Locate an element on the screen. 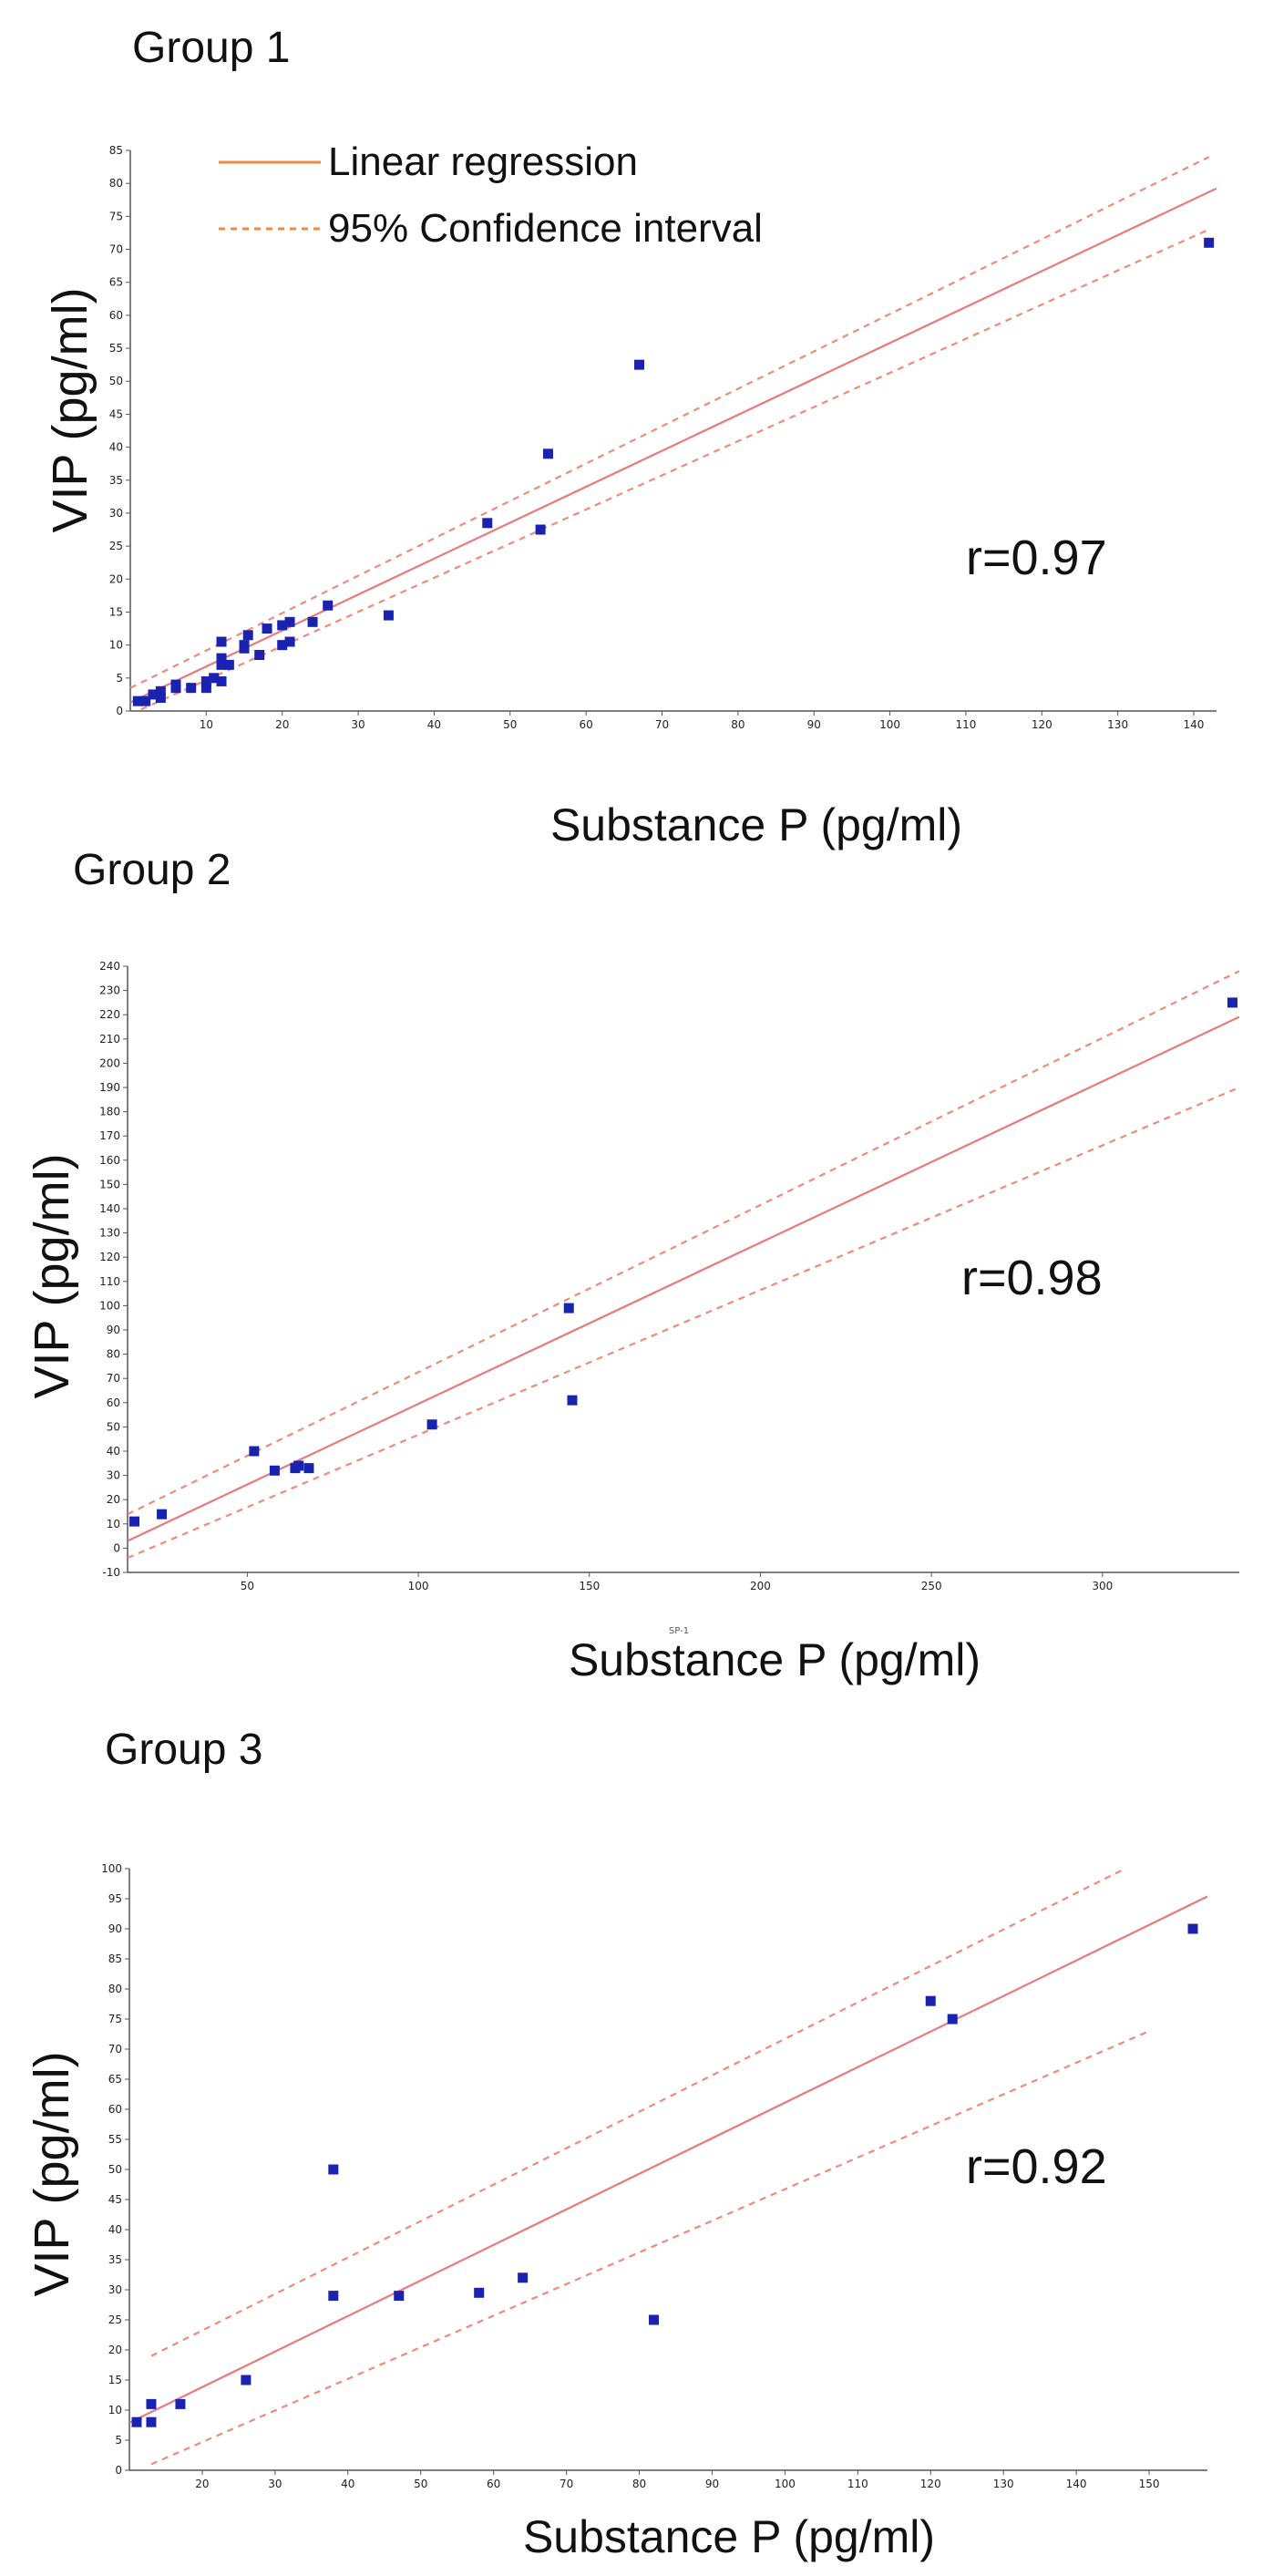  legend-ci-label: 95% Confidence interval is located at coordinates (545, 228).